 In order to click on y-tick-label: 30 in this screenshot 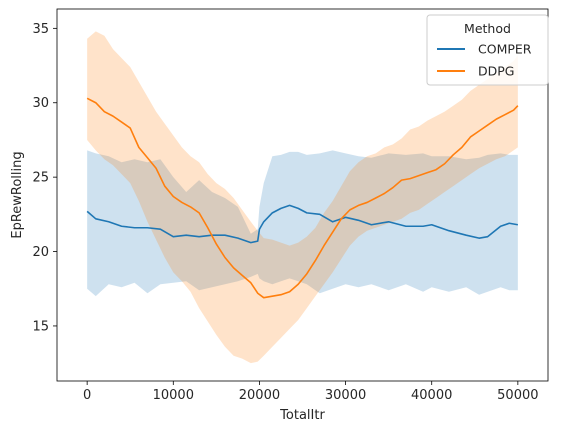, I will do `click(40, 103)`.